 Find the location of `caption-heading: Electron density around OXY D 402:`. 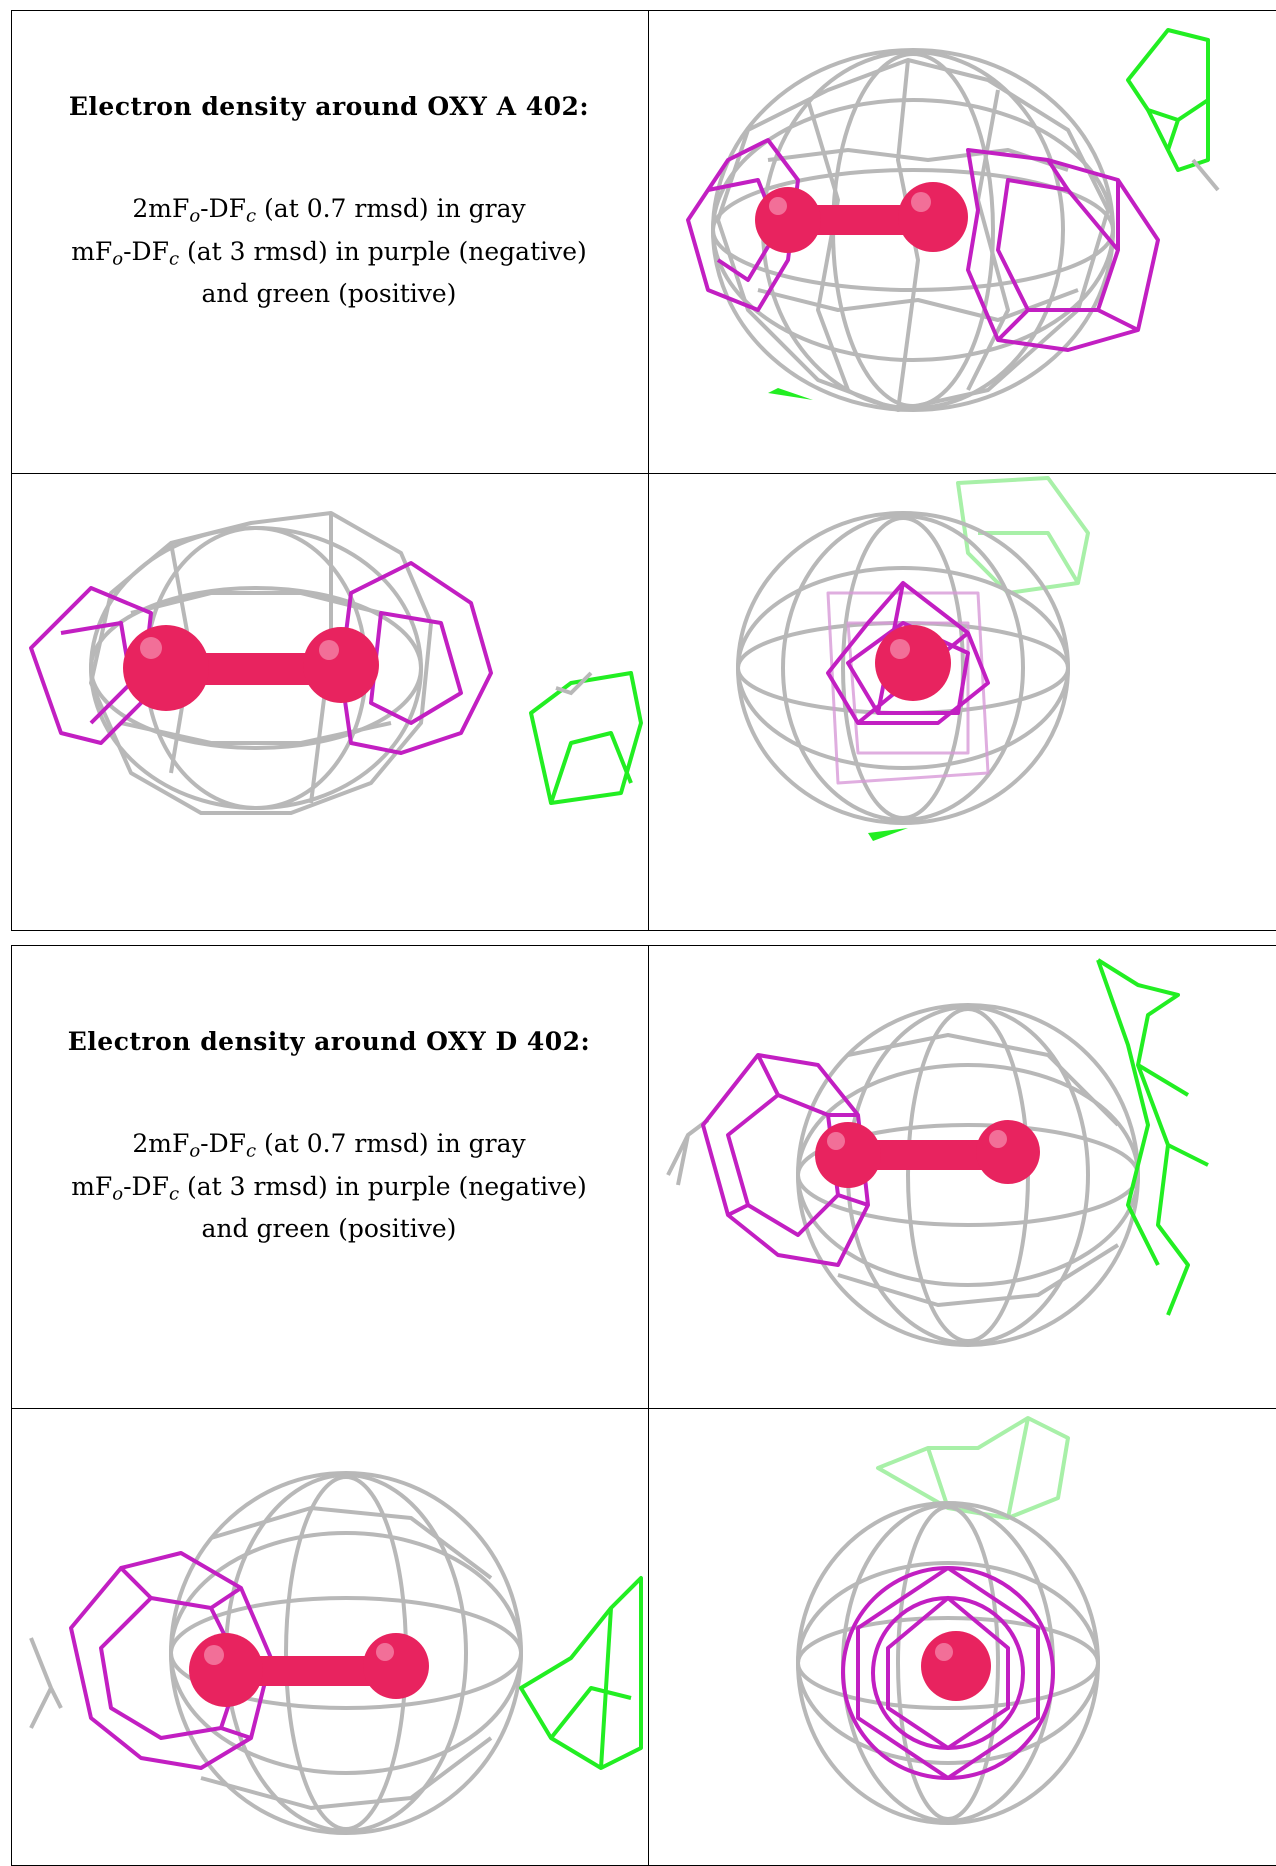

caption-heading: Electron density around OXY D 402: is located at coordinates (329, 1041).